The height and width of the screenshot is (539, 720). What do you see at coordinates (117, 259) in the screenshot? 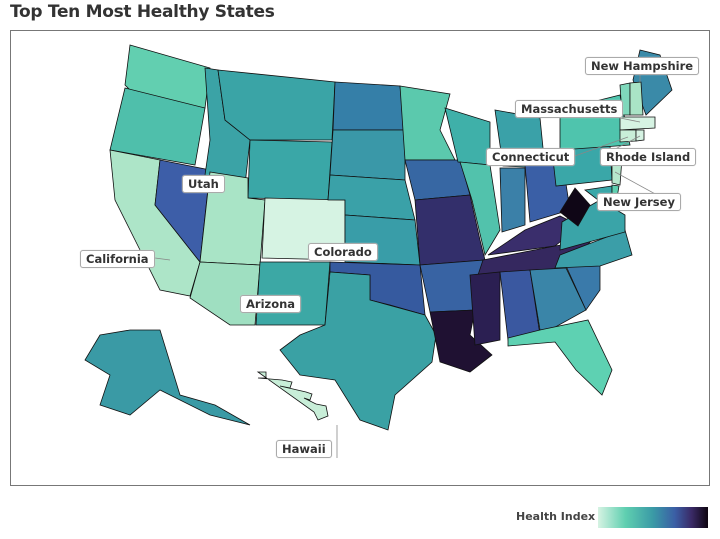
I see `label-california: California` at bounding box center [117, 259].